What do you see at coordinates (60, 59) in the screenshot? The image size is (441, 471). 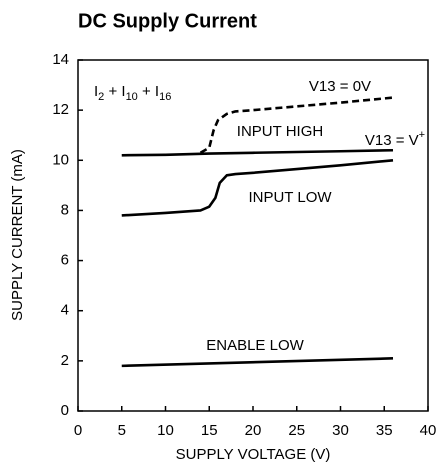 I see `y-tick-label: 14` at bounding box center [60, 59].